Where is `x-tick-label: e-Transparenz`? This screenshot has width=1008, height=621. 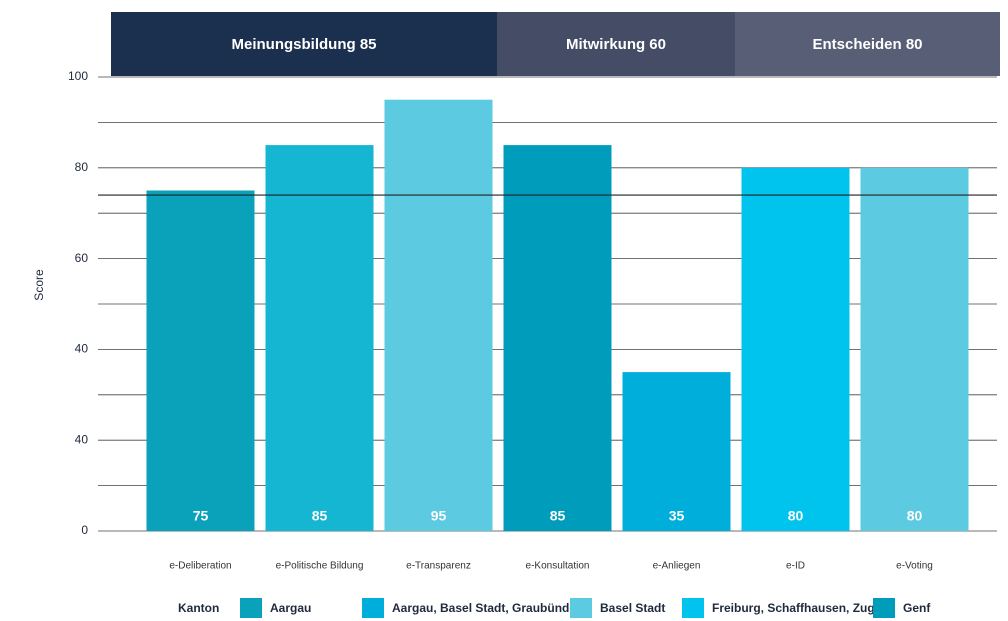
x-tick-label: e-Transparenz is located at coordinates (438, 566).